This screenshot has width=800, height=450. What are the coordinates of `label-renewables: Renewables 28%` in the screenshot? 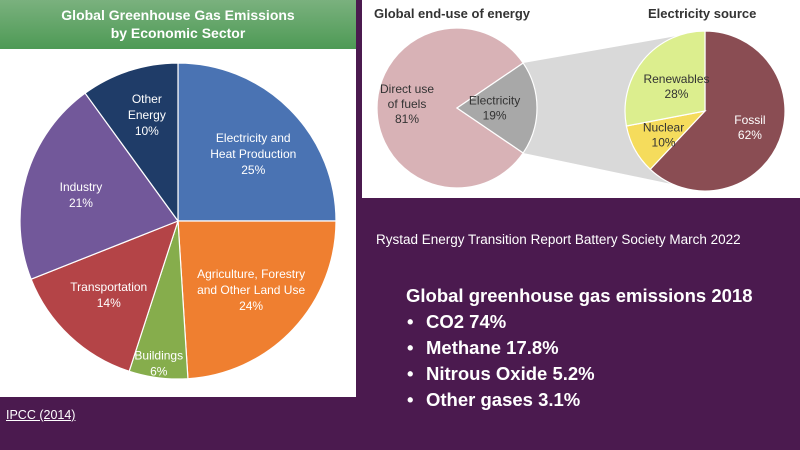 It's located at (676, 86).